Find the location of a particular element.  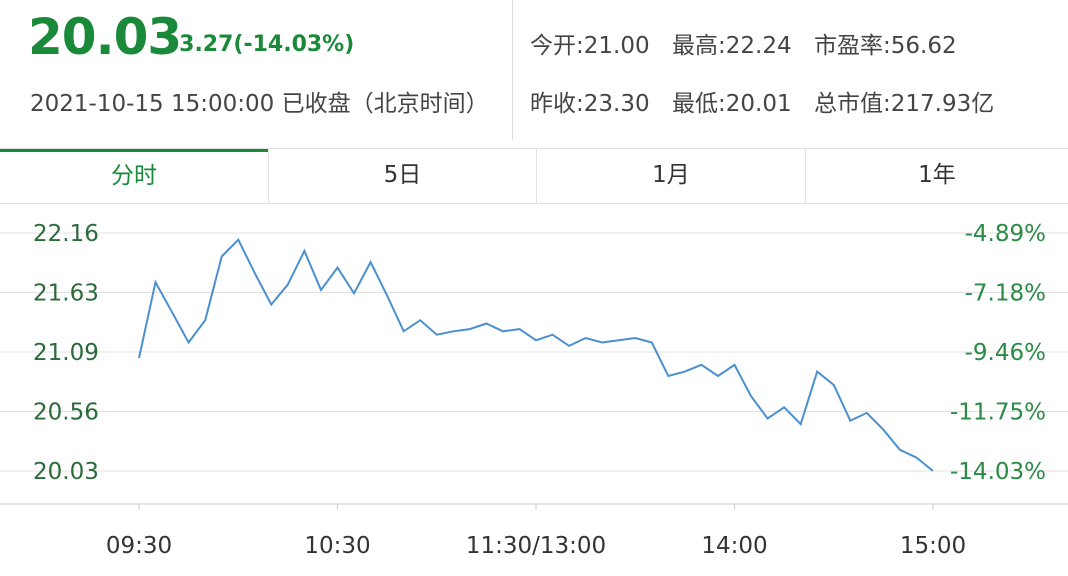

price-change: -3.27(-14.03%) is located at coordinates (262, 44).